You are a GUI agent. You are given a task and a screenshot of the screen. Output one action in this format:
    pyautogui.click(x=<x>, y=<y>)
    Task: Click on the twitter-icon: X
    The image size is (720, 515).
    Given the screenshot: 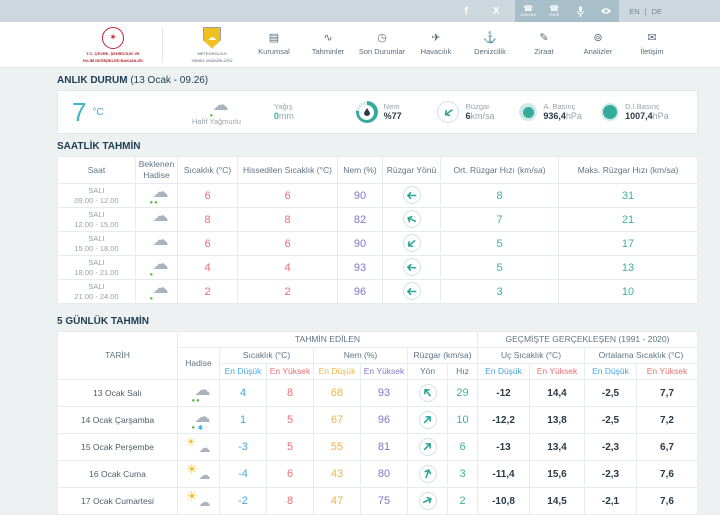 What is the action you would take?
    pyautogui.click(x=496, y=11)
    